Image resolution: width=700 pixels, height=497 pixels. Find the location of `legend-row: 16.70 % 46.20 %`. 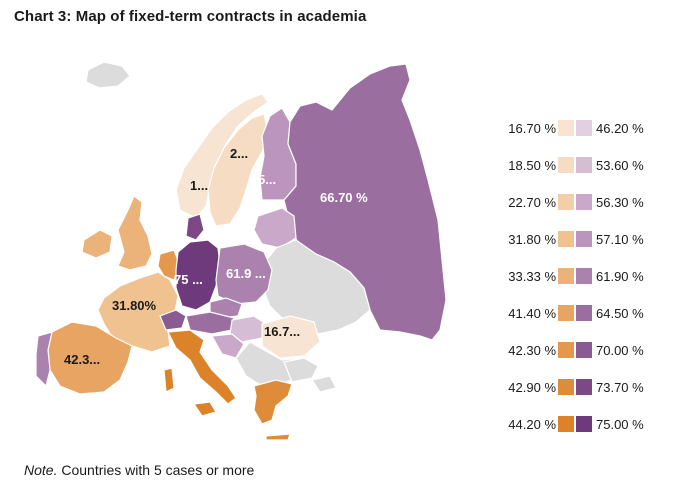

legend-row: 16.70 % 46.20 % is located at coordinates (590, 129).